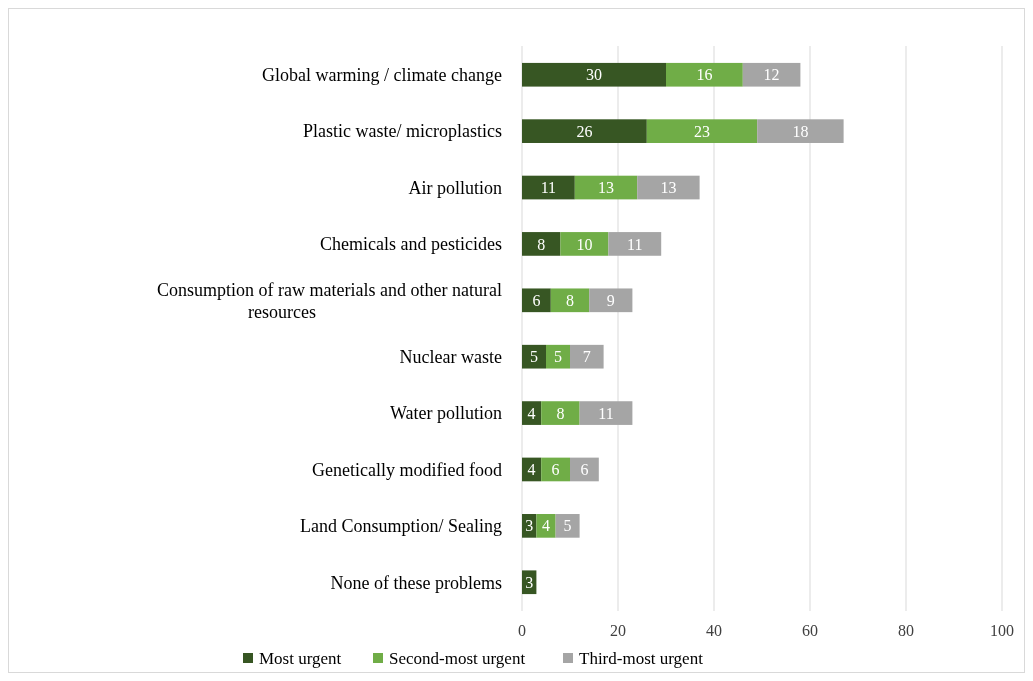 The image size is (1033, 681). Describe the element at coordinates (1002, 630) in the screenshot. I see `x-tick-label: 100` at that location.